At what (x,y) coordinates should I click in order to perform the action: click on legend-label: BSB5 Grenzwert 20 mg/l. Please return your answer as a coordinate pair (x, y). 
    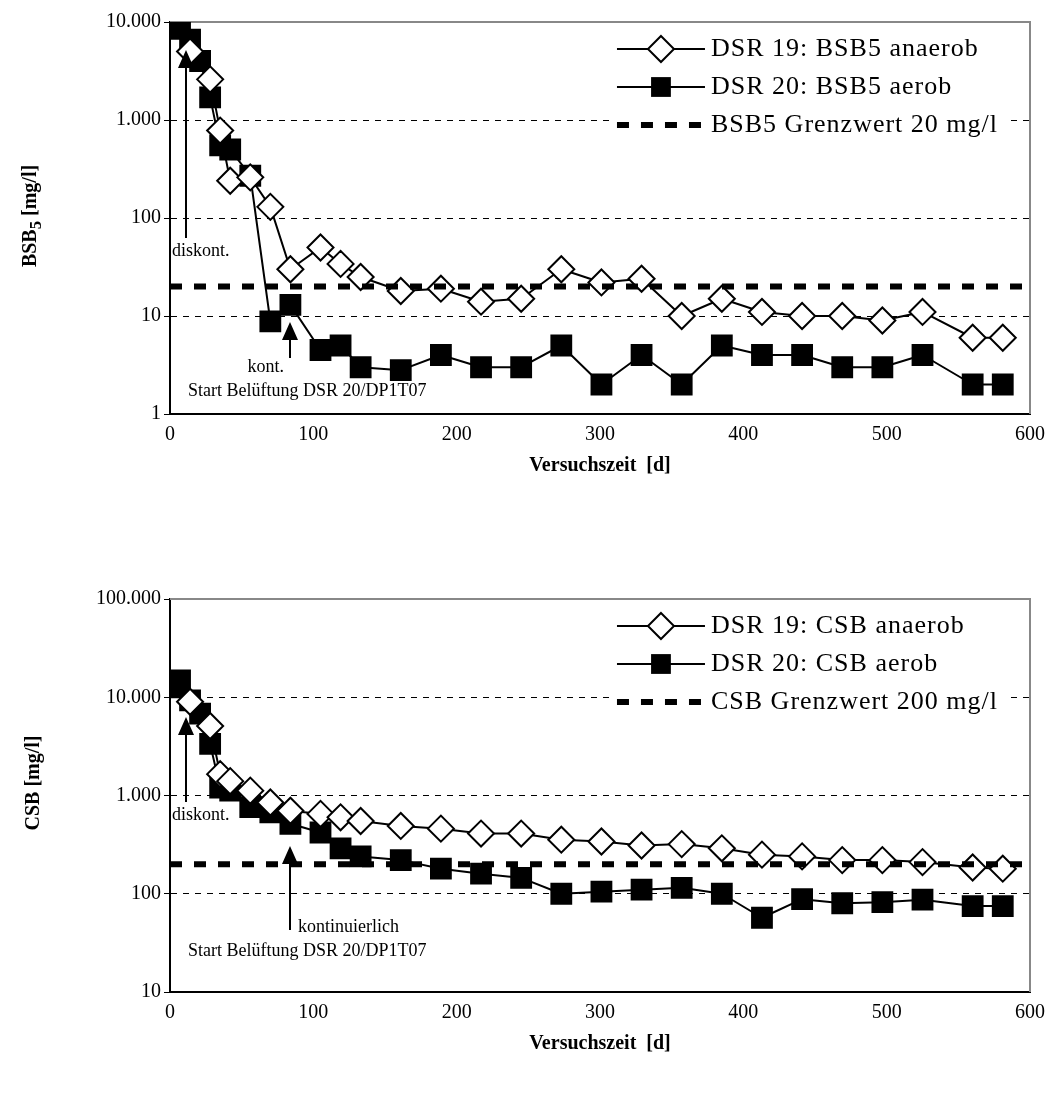
    Looking at the image, I should click on (854, 123).